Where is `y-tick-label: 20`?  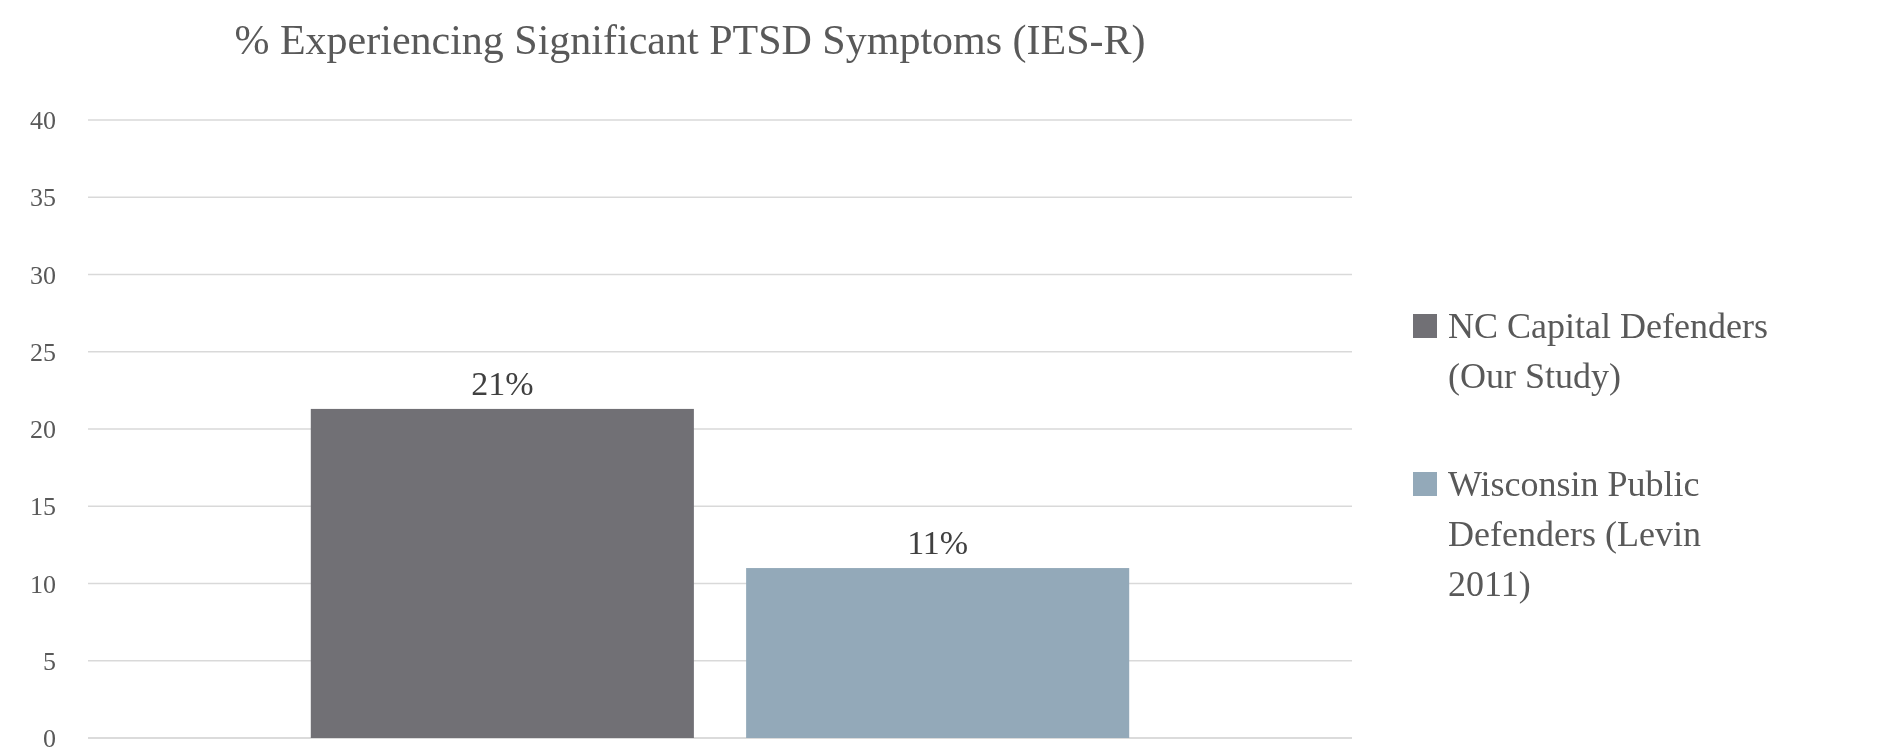 y-tick-label: 20 is located at coordinates (43, 430).